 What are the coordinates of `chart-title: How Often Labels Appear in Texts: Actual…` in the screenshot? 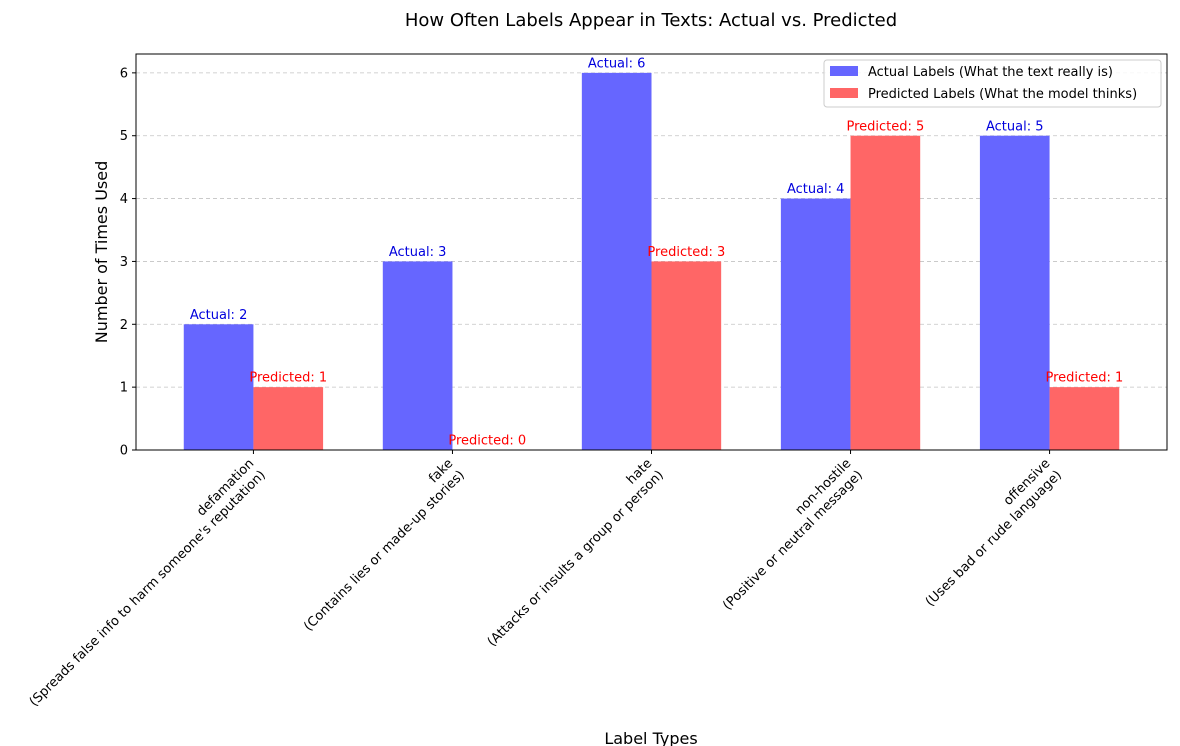 It's located at (651, 20).